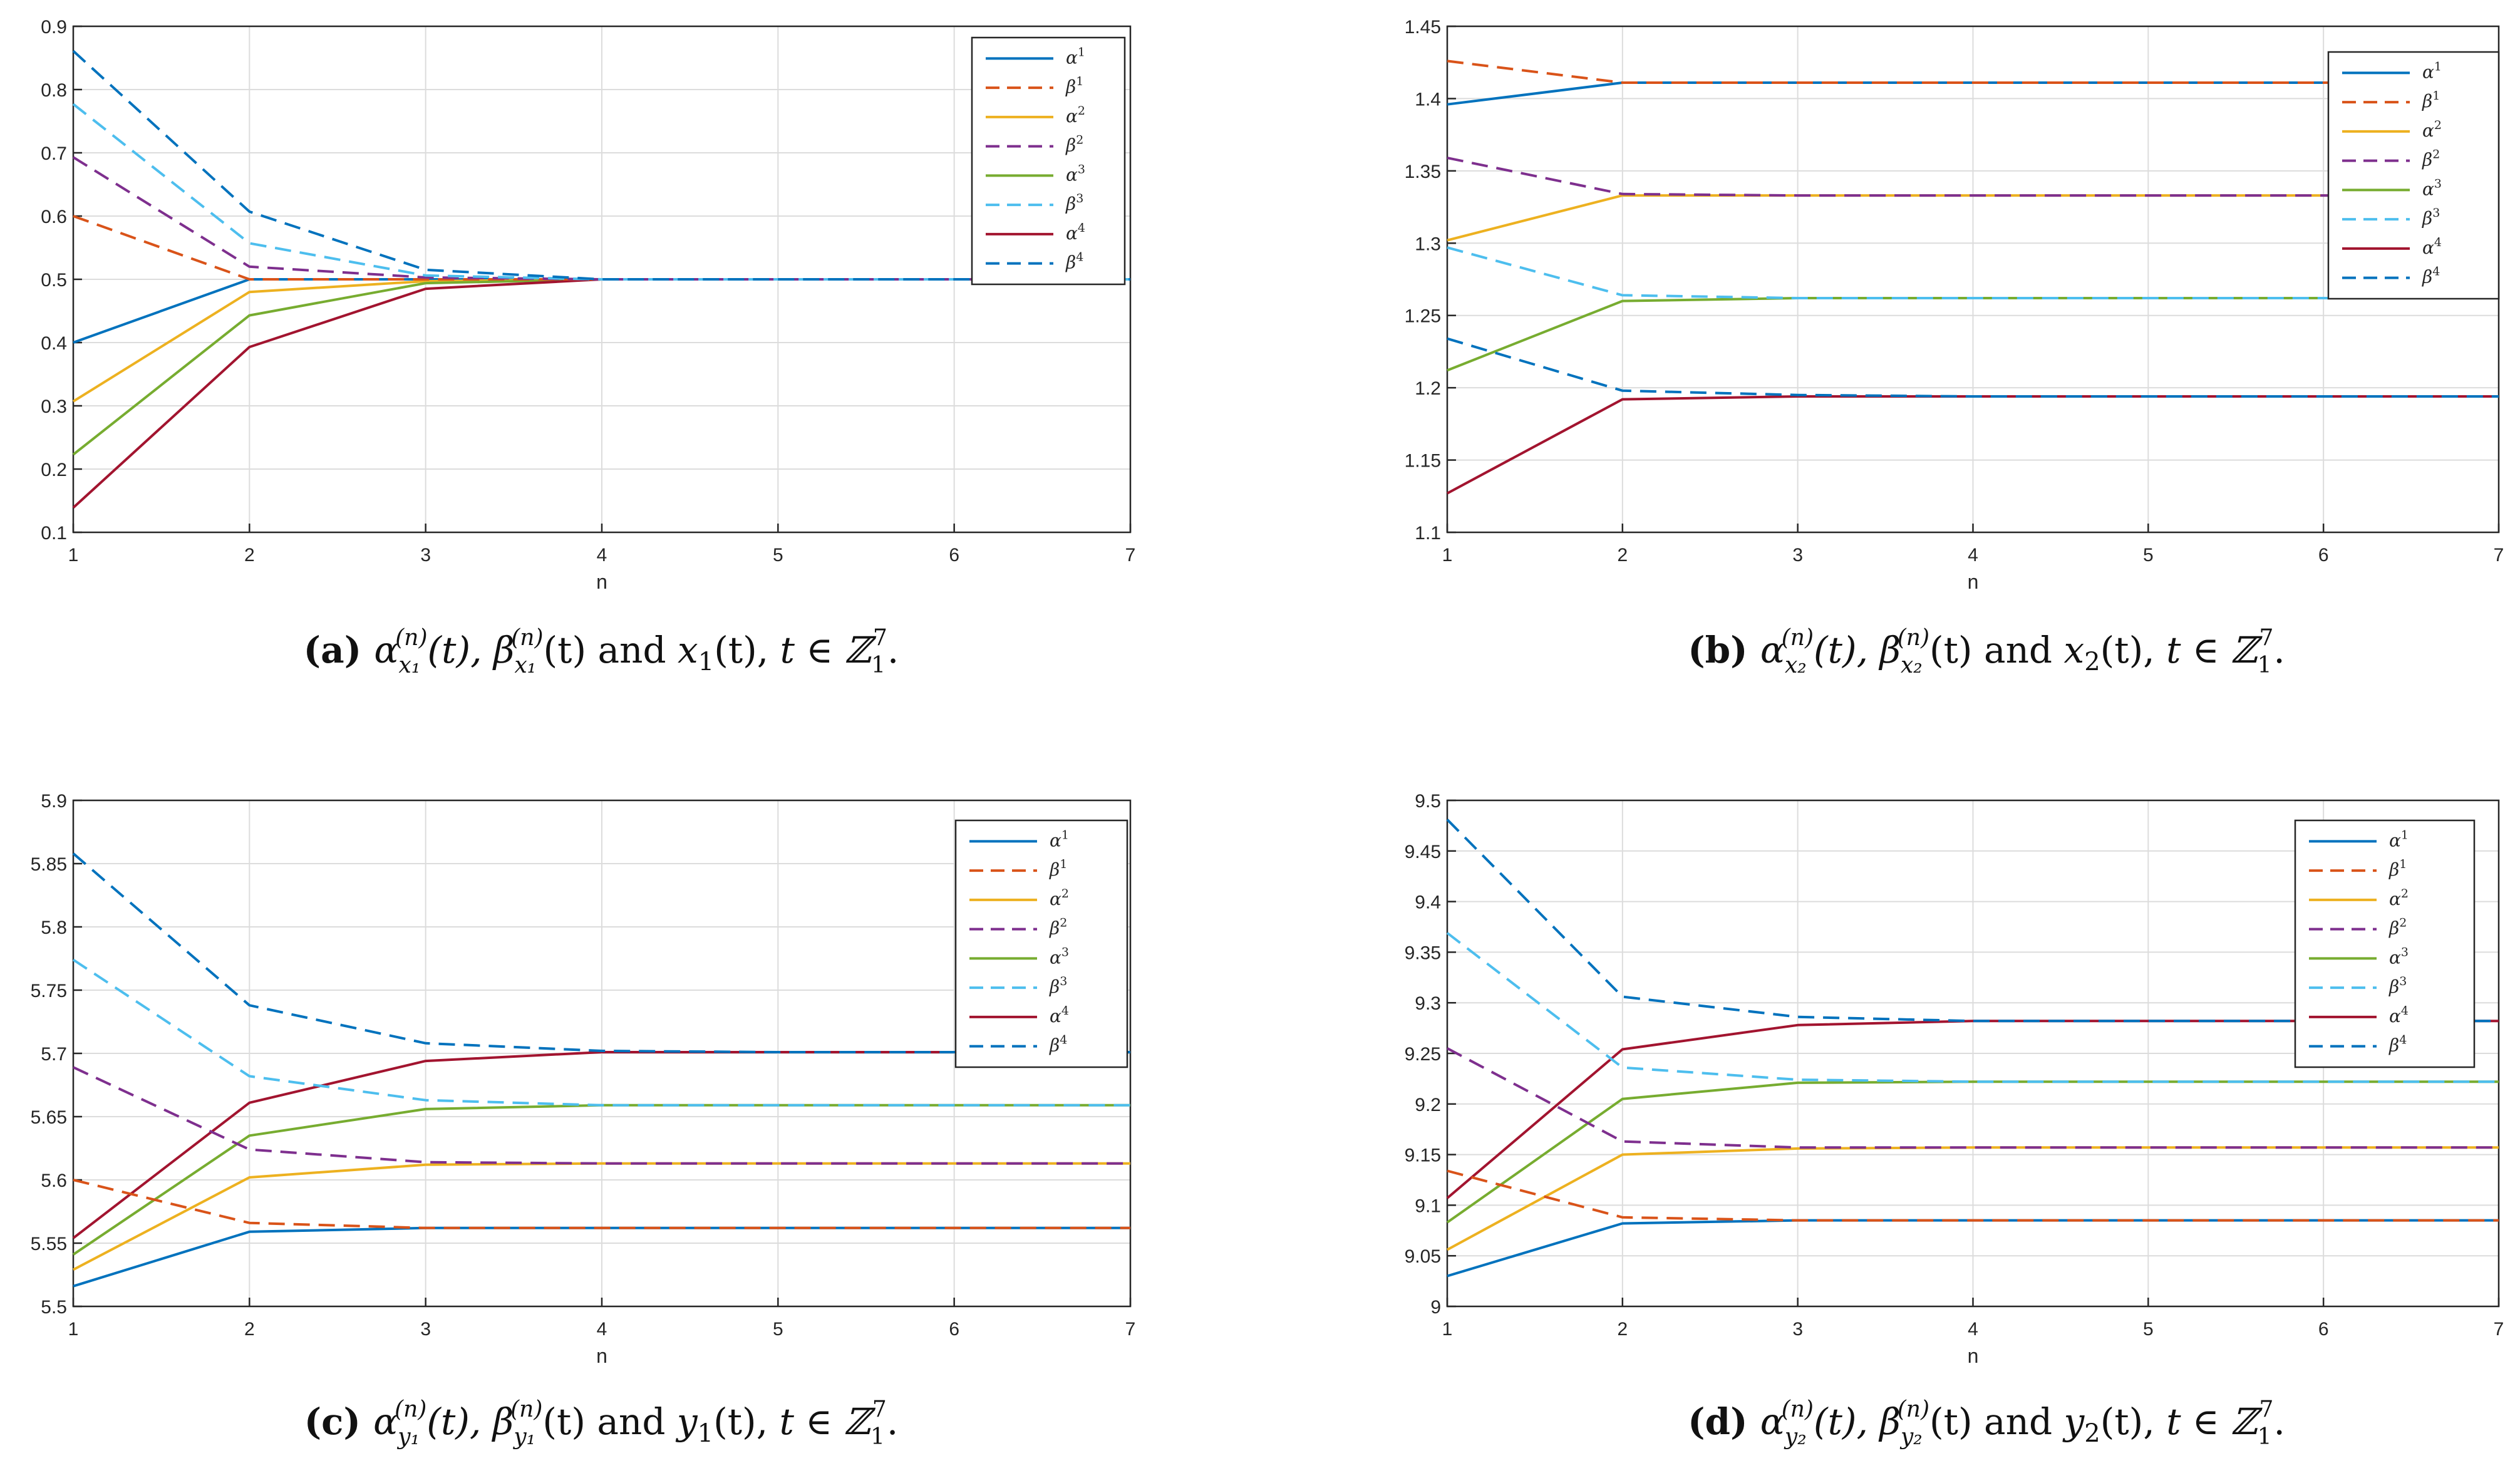 Image resolution: width=2520 pixels, height=1478 pixels. Describe the element at coordinates (1428, 1206) in the screenshot. I see `y-tick-label: 9.1` at that location.